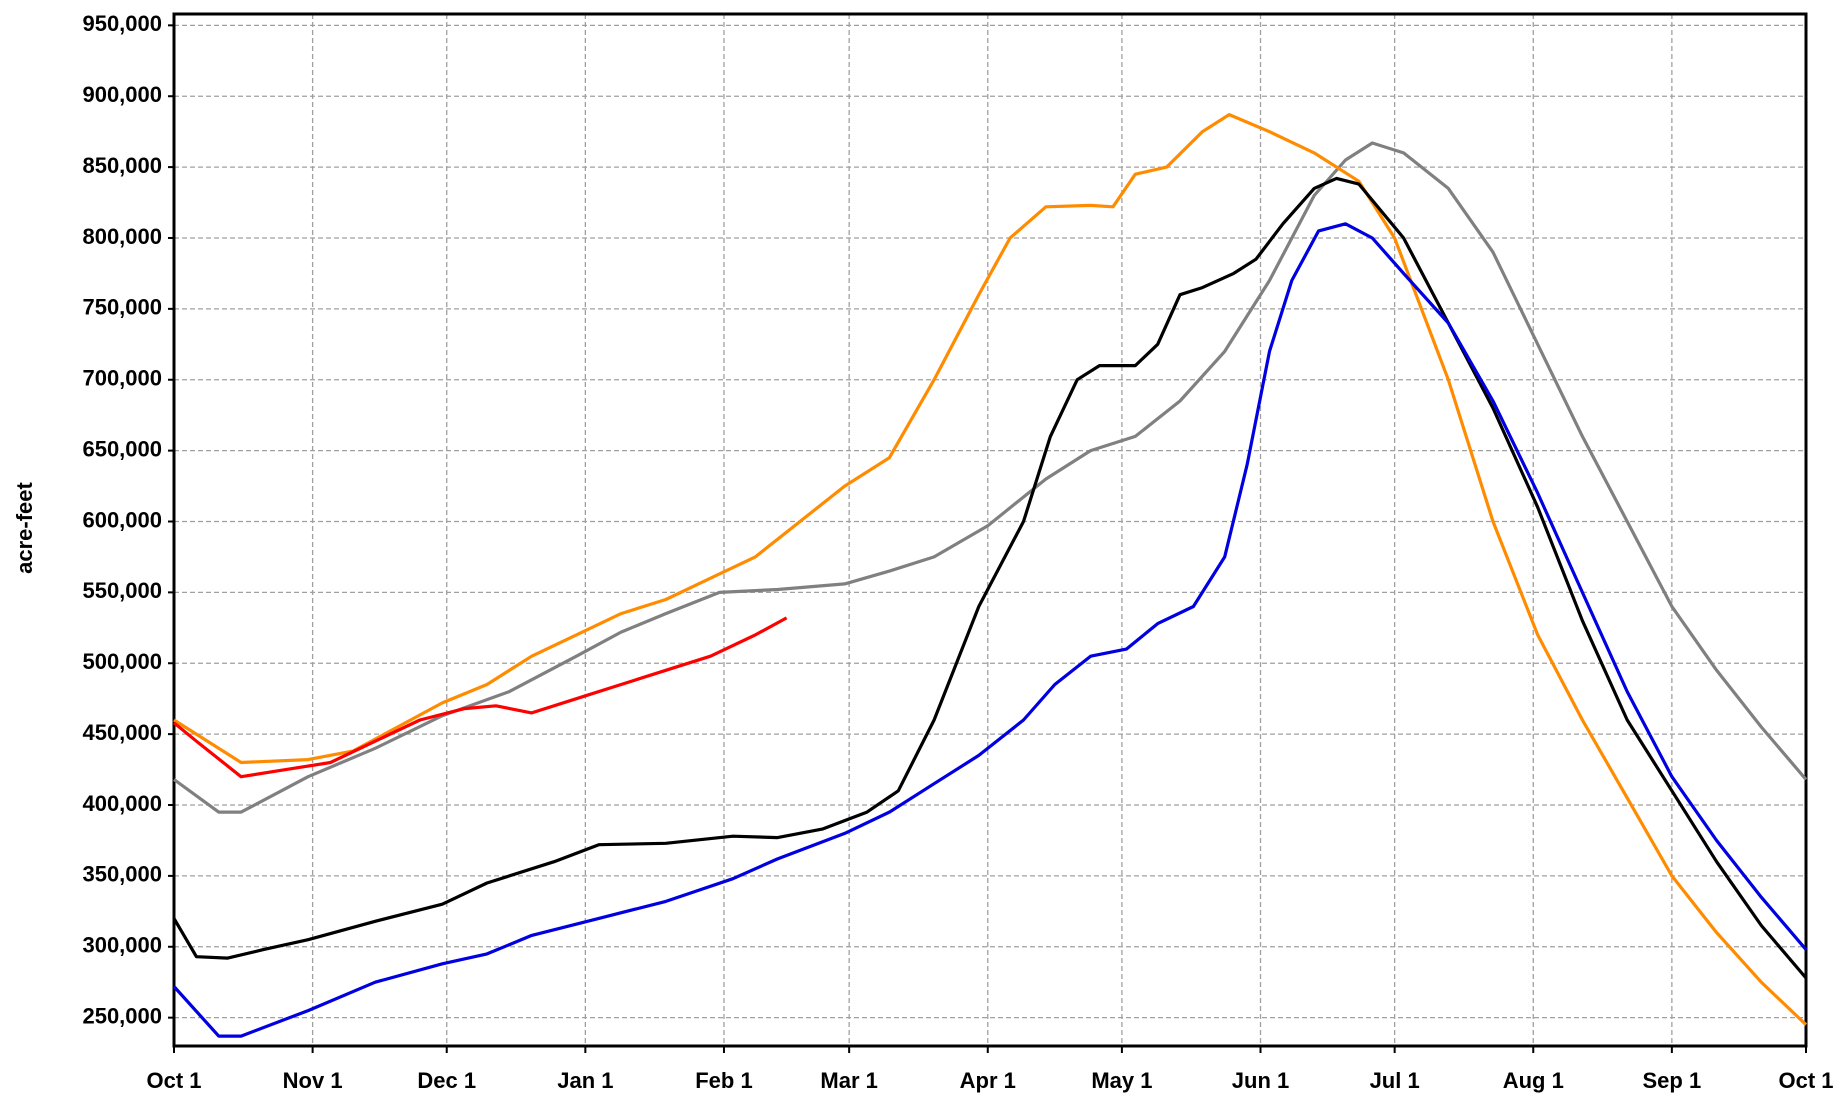 This screenshot has width=1843, height=1103. Describe the element at coordinates (1533, 1080) in the screenshot. I see `x-tick-label: Aug 1` at that location.